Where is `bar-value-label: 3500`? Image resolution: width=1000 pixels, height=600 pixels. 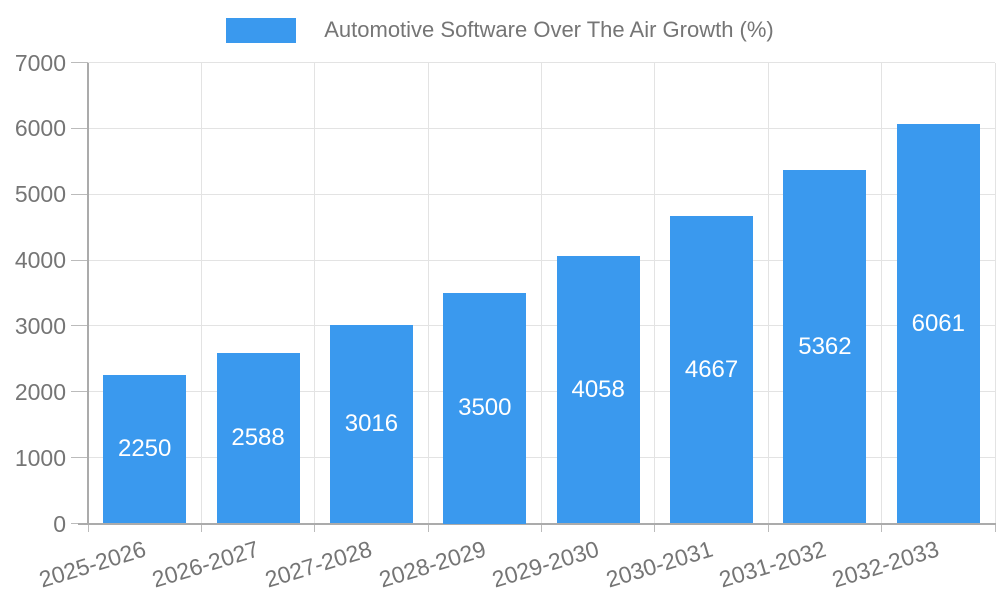
bar-value-label: 3500 is located at coordinates (485, 408).